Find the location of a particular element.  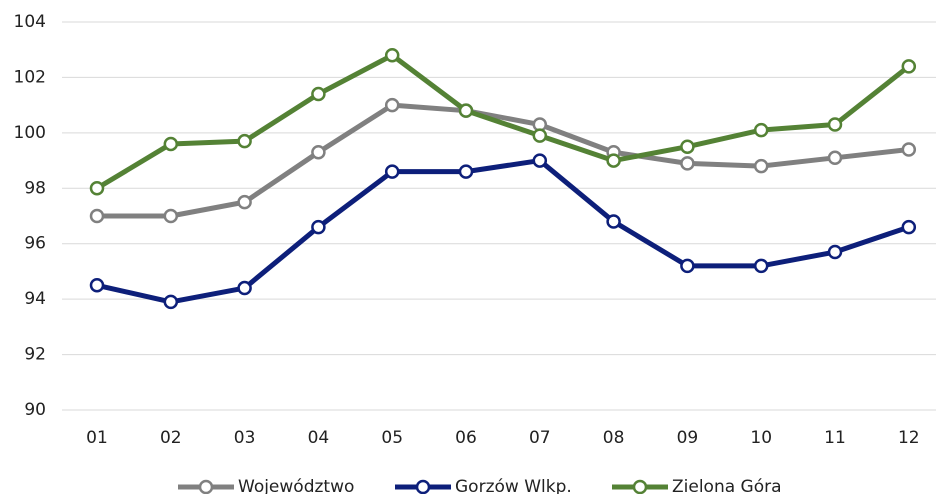

x-tick-label: 03 is located at coordinates (245, 438).